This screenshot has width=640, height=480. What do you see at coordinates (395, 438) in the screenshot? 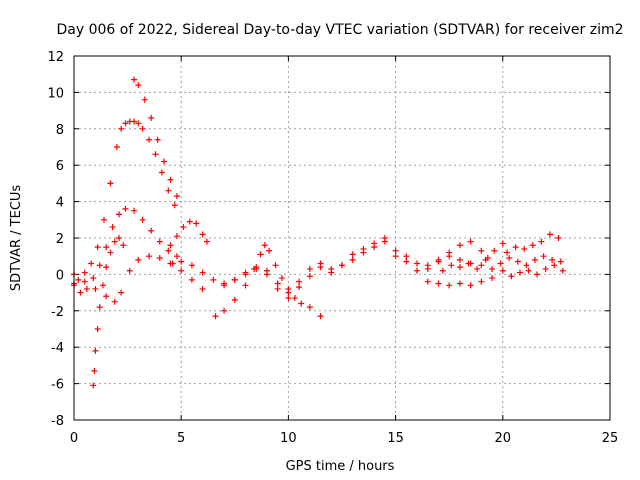
I see `x-tick-label: 15` at bounding box center [395, 438].